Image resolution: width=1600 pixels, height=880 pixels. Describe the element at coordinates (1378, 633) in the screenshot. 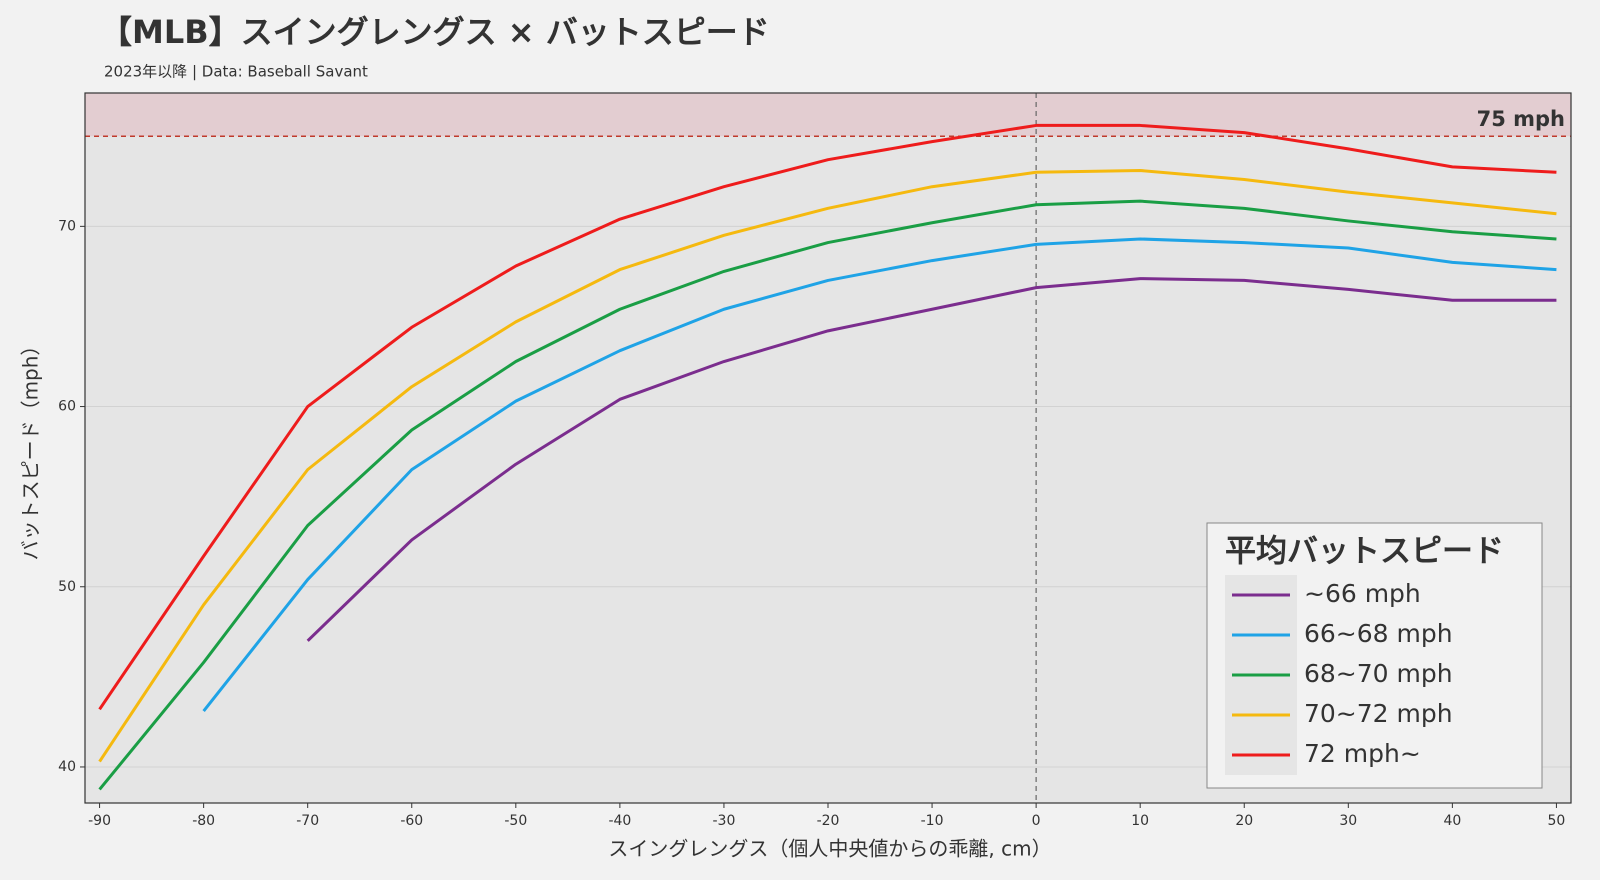

I see `legend-label: 66~68 mph` at that location.